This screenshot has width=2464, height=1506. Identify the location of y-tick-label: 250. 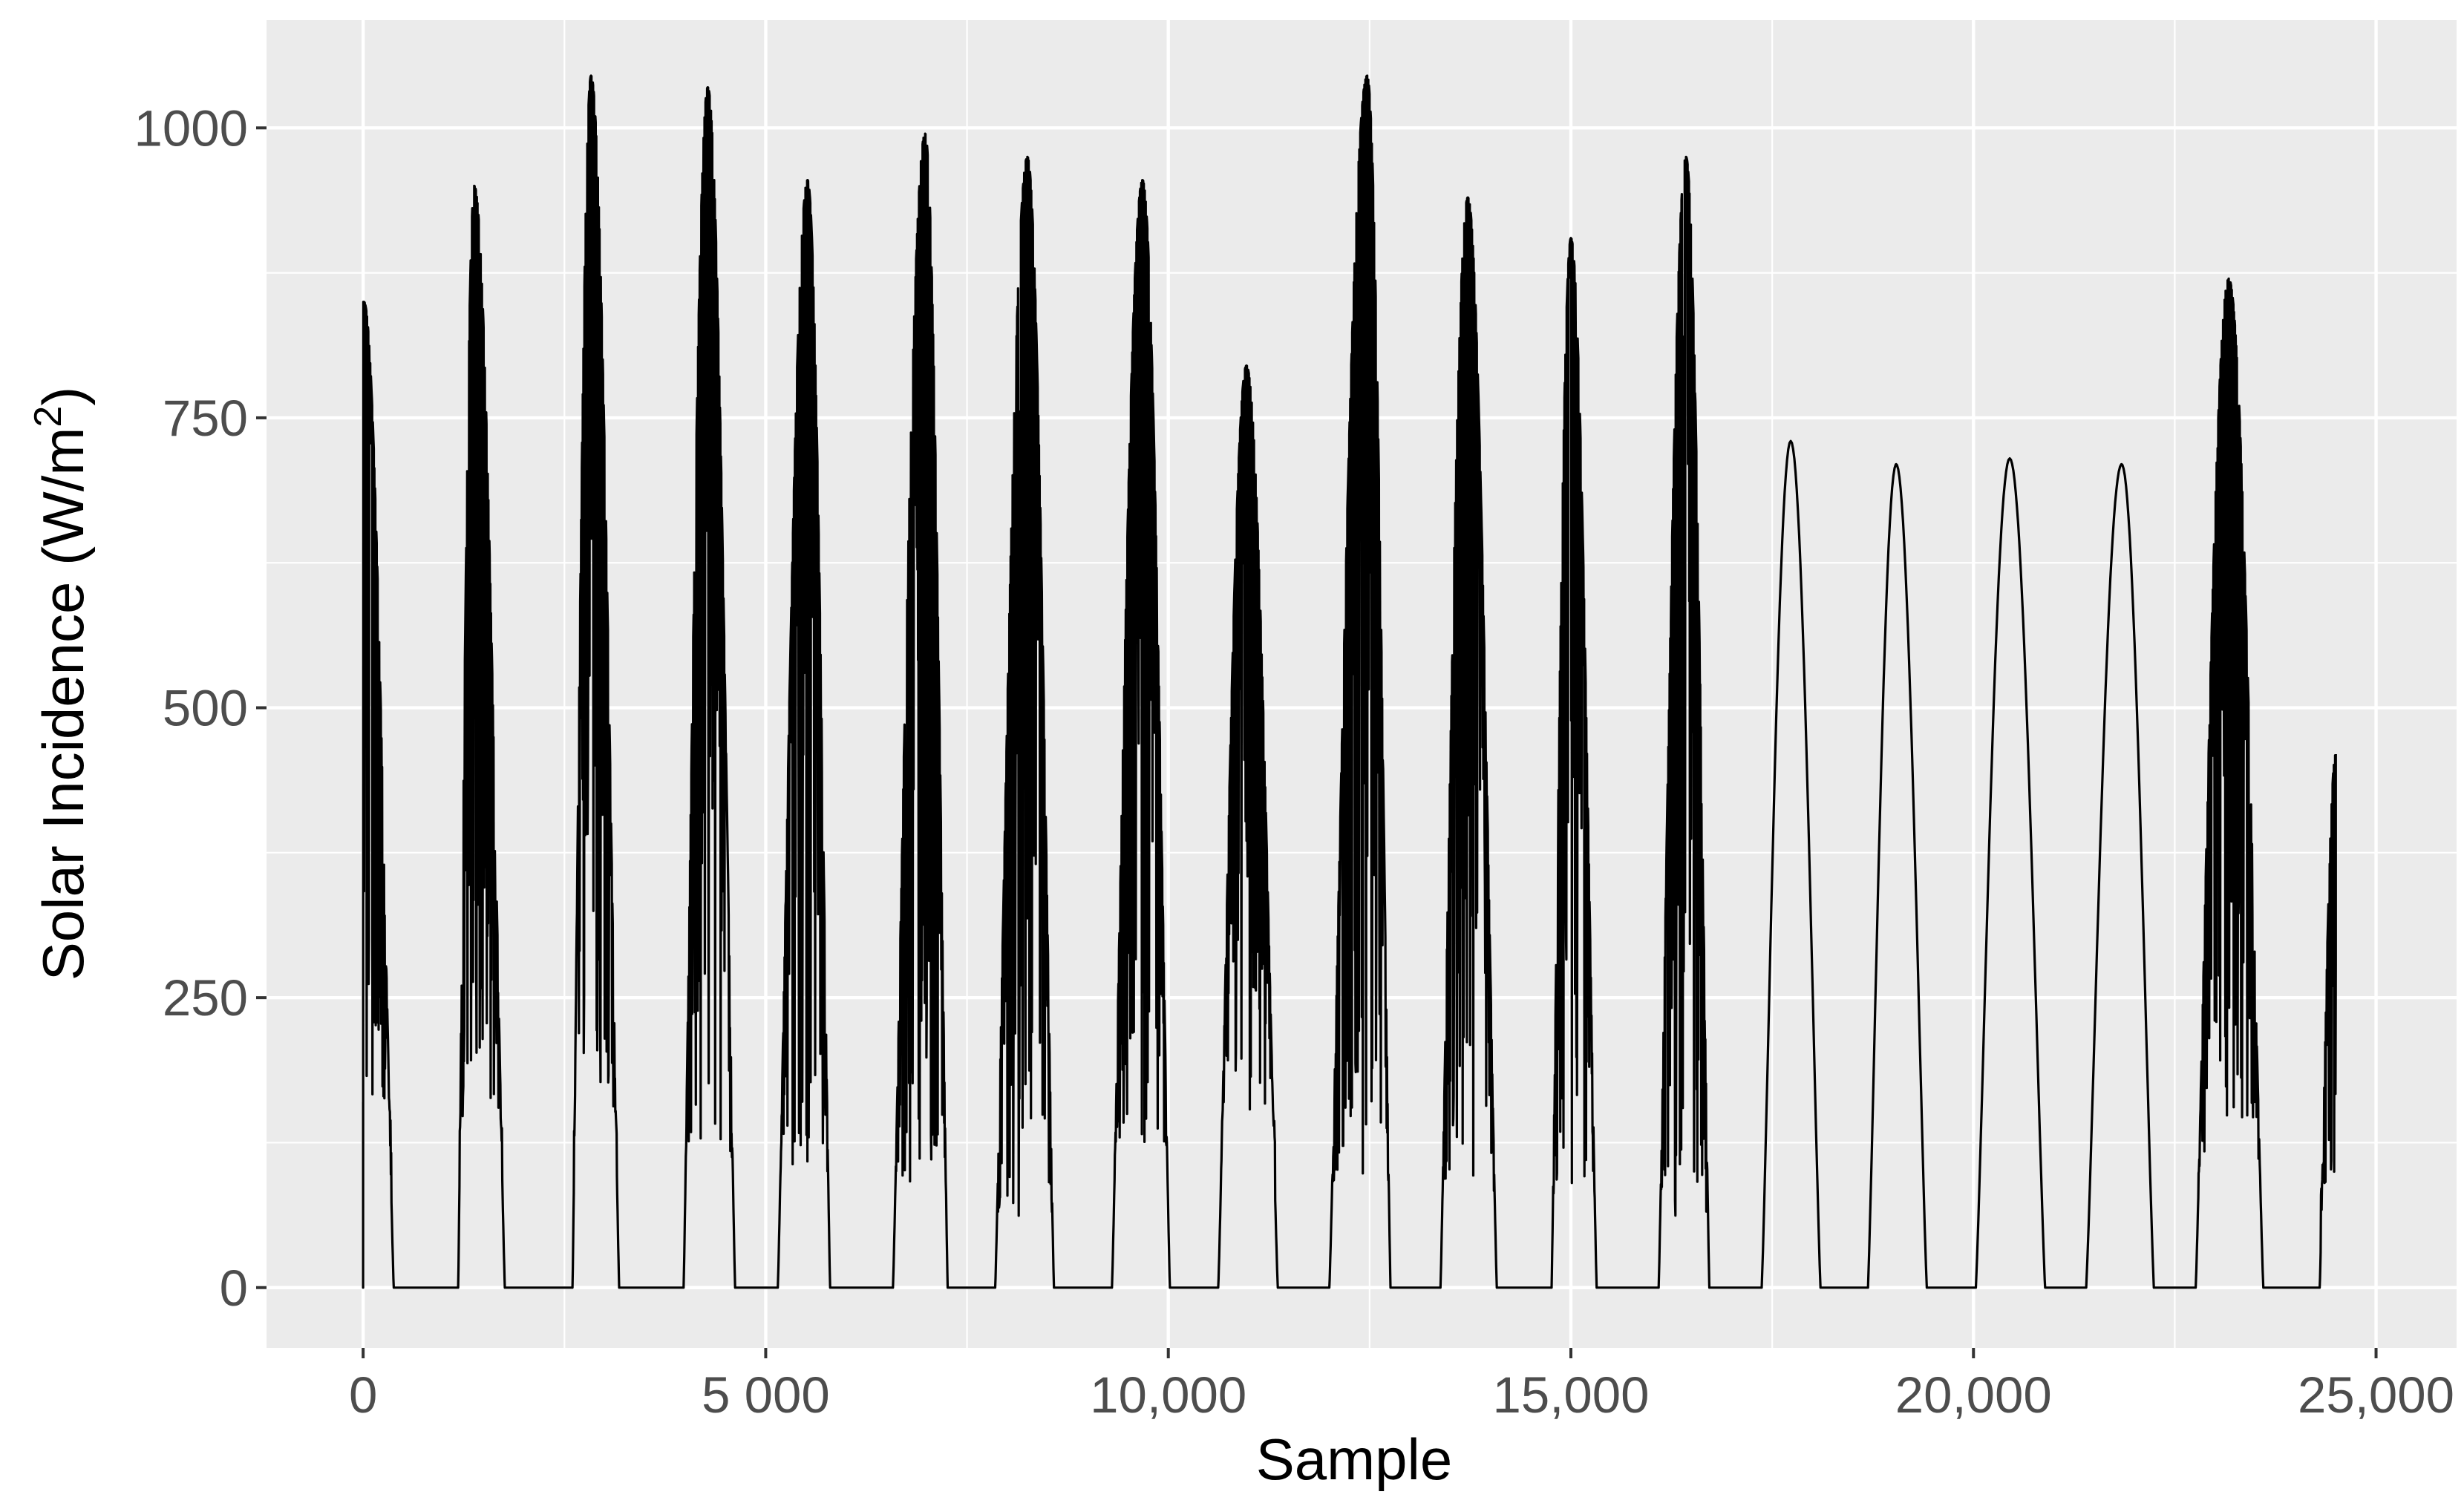
(206, 998).